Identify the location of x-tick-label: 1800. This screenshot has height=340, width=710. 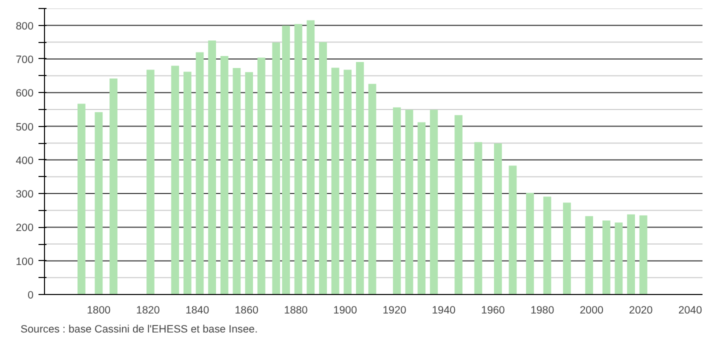
(98, 310).